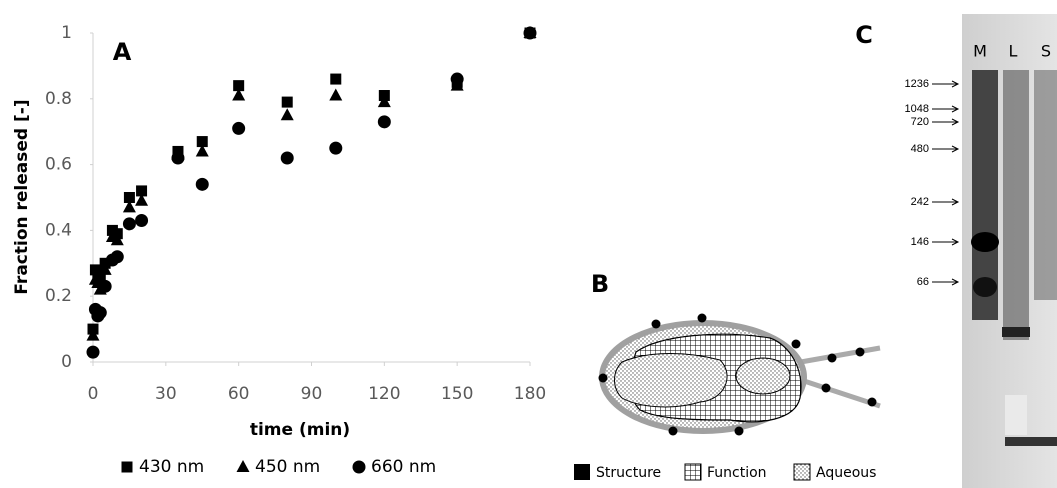  What do you see at coordinates (864, 35) in the screenshot?
I see `panel-label: C` at bounding box center [864, 35].